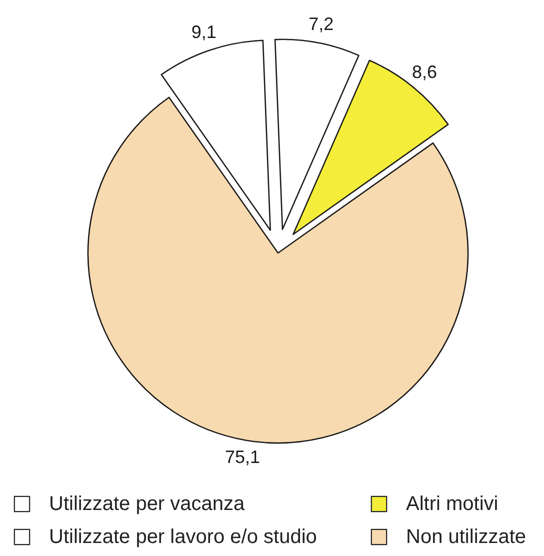  What do you see at coordinates (203, 32) in the screenshot?
I see `data-label: 9,1` at bounding box center [203, 32].